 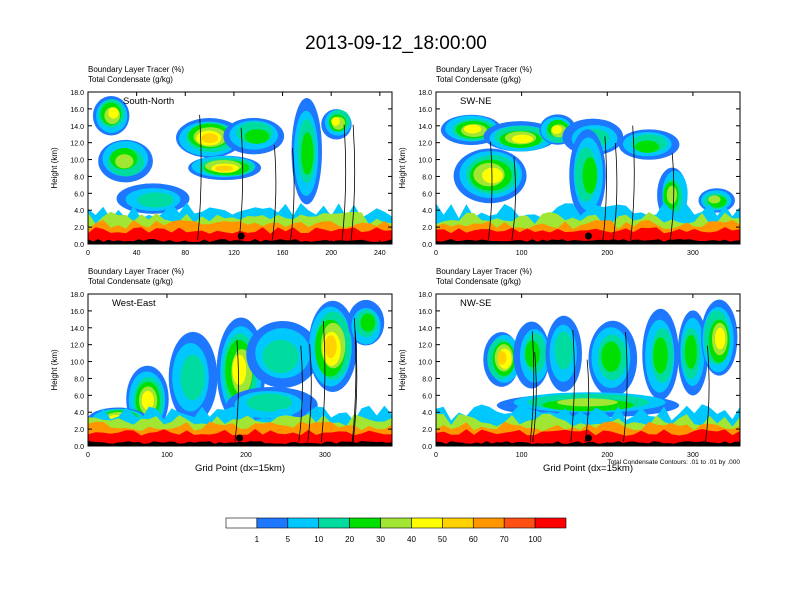 I want to click on x-tick-label: 40, so click(x=137, y=253).